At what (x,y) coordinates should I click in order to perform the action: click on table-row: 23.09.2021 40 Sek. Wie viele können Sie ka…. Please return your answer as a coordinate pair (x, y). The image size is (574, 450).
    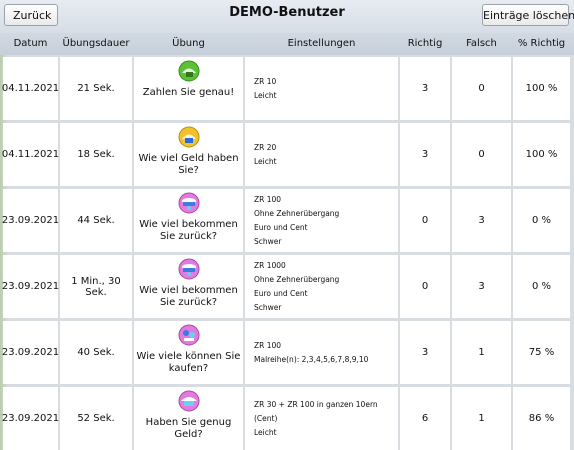
    Looking at the image, I should click on (287, 352).